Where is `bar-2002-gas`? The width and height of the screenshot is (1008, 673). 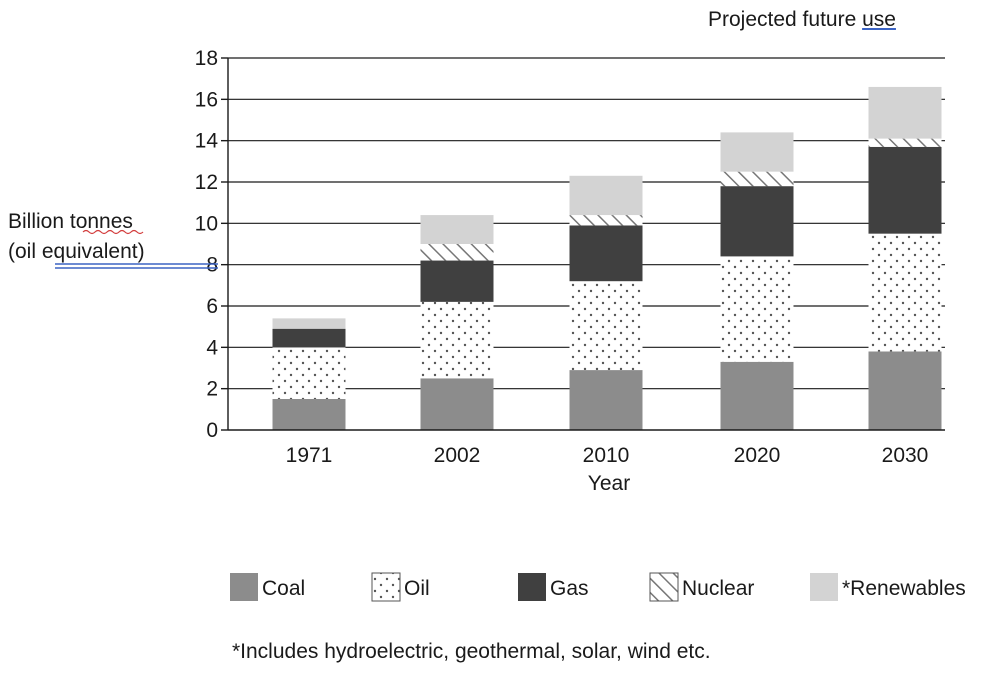 bar-2002-gas is located at coordinates (457, 281).